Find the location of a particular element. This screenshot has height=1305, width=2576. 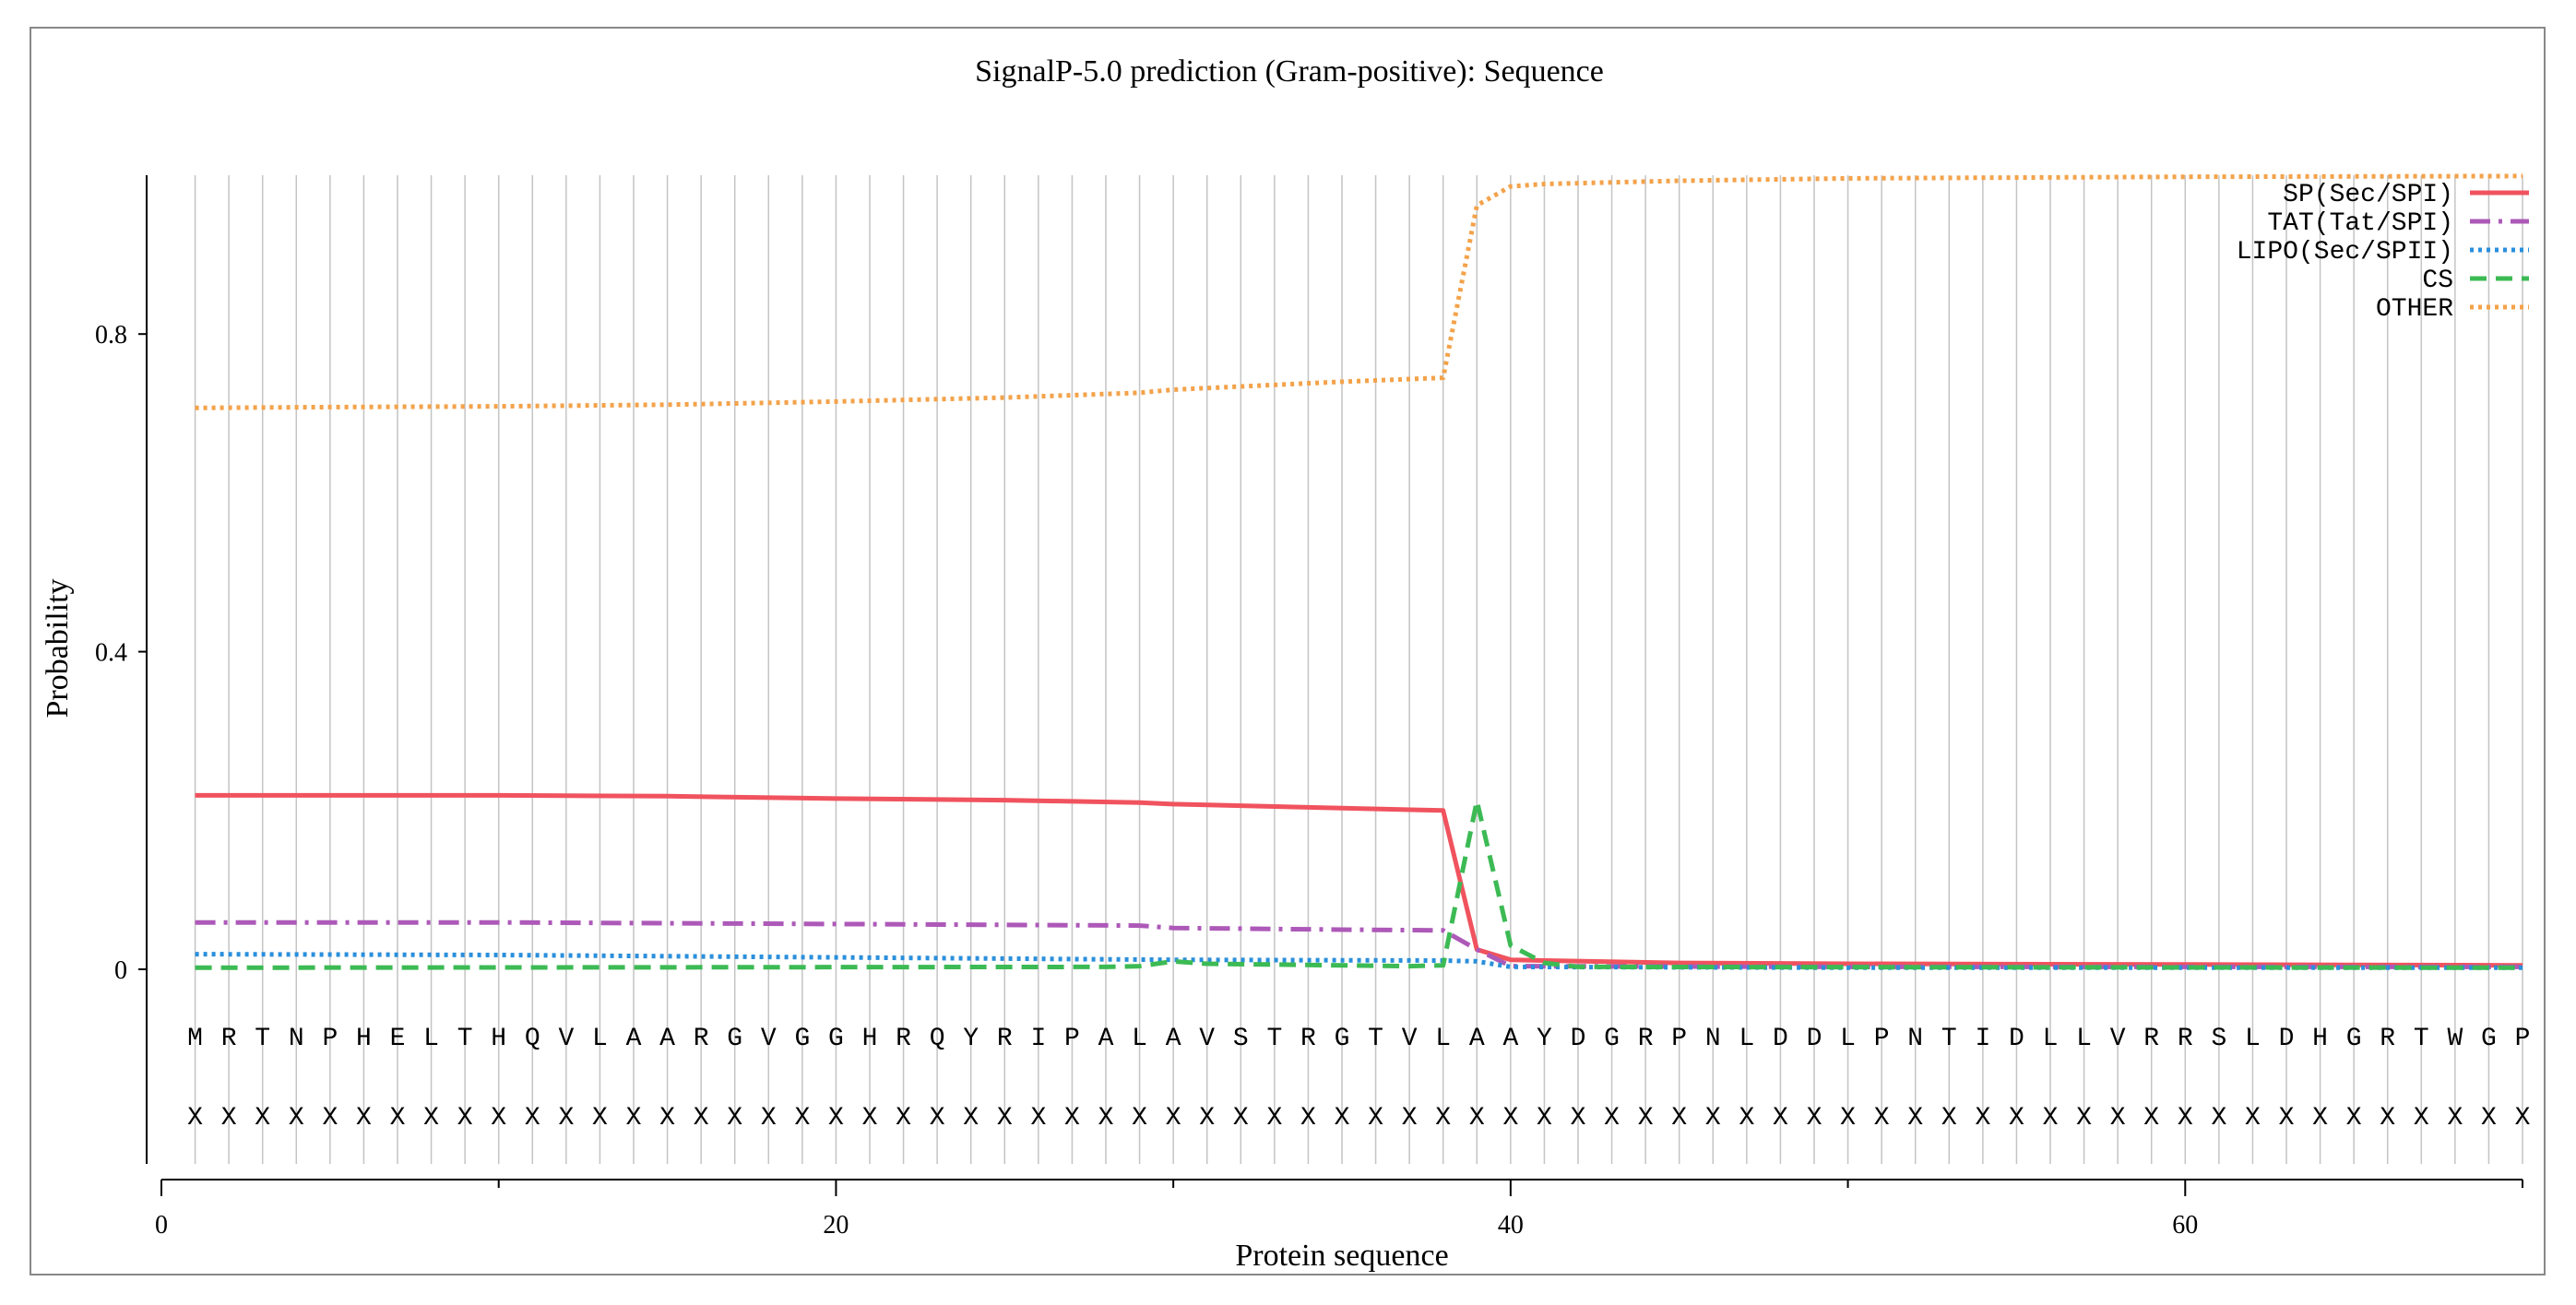

x-tick-label: 0 is located at coordinates (161, 1226).